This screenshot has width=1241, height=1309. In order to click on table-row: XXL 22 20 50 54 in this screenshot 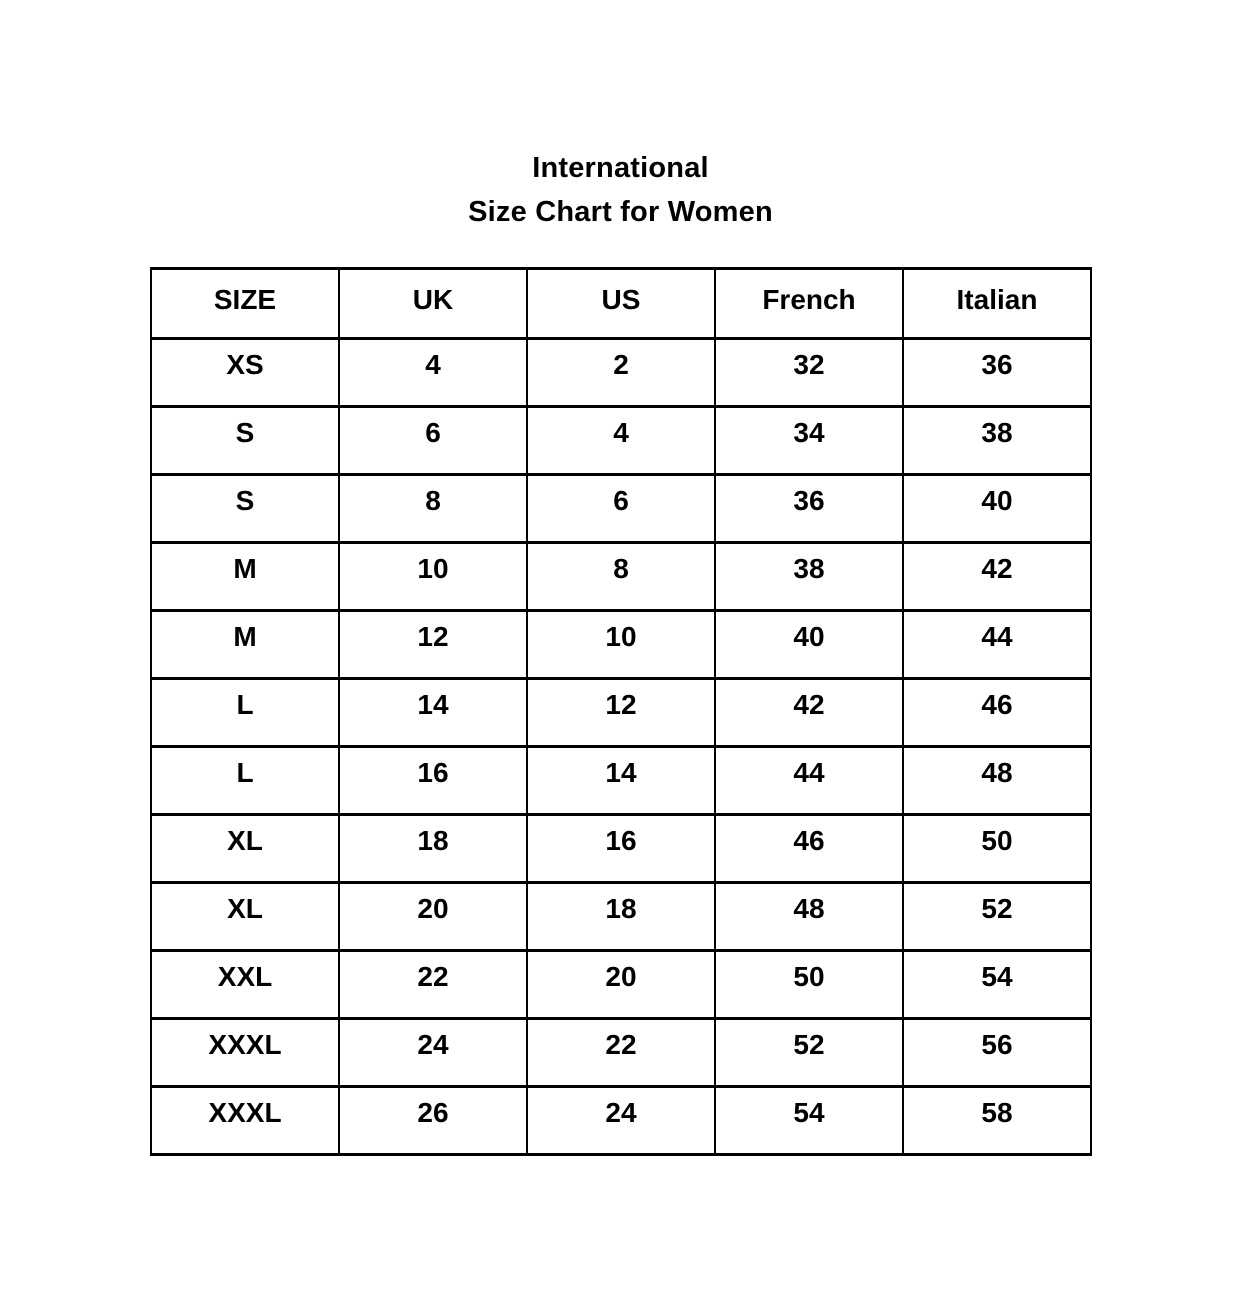, I will do `click(621, 984)`.